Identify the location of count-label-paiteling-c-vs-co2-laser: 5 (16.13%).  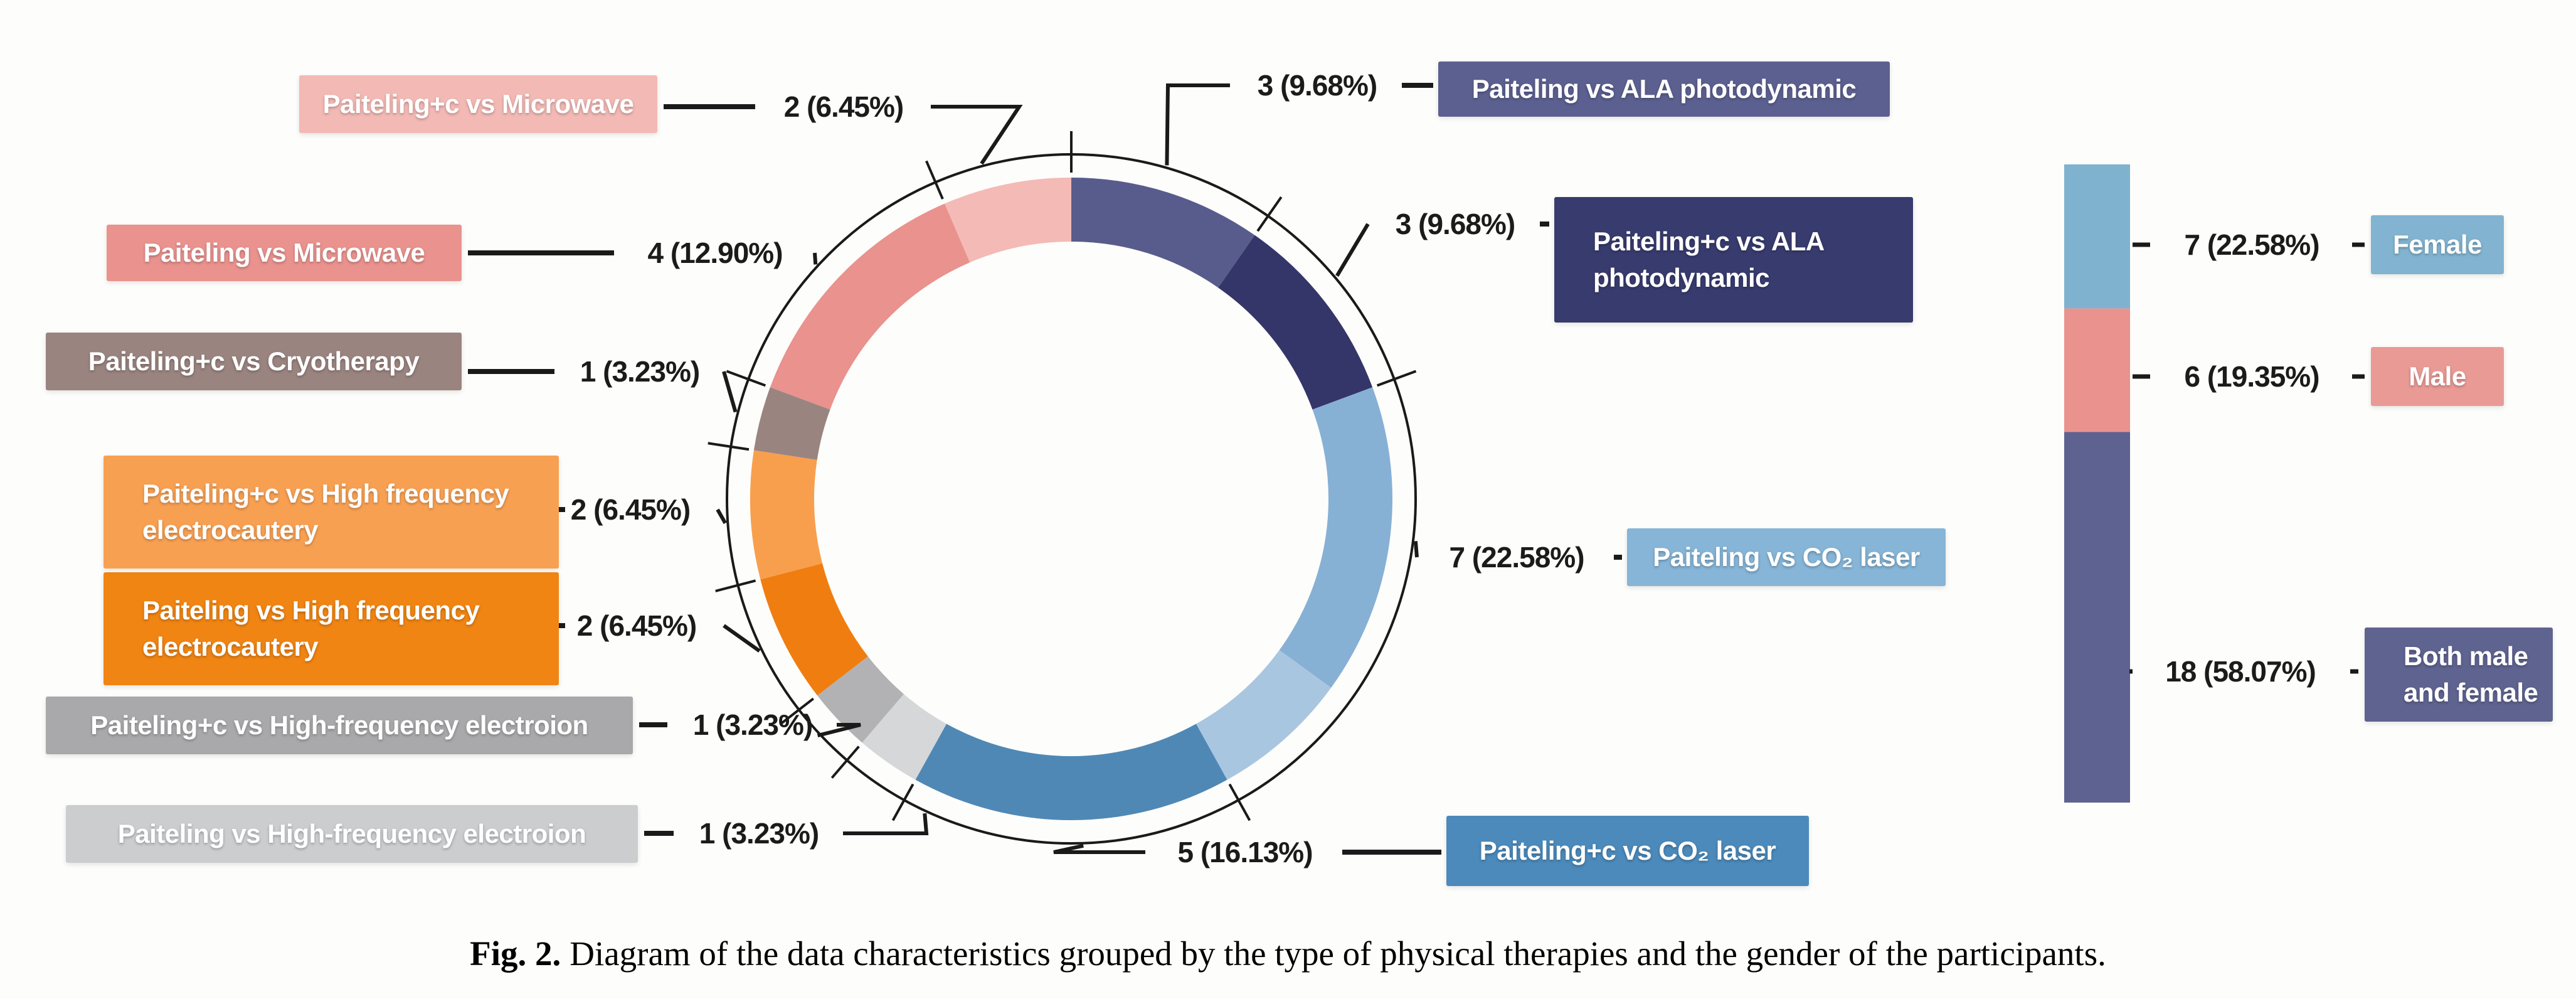
(1245, 852).